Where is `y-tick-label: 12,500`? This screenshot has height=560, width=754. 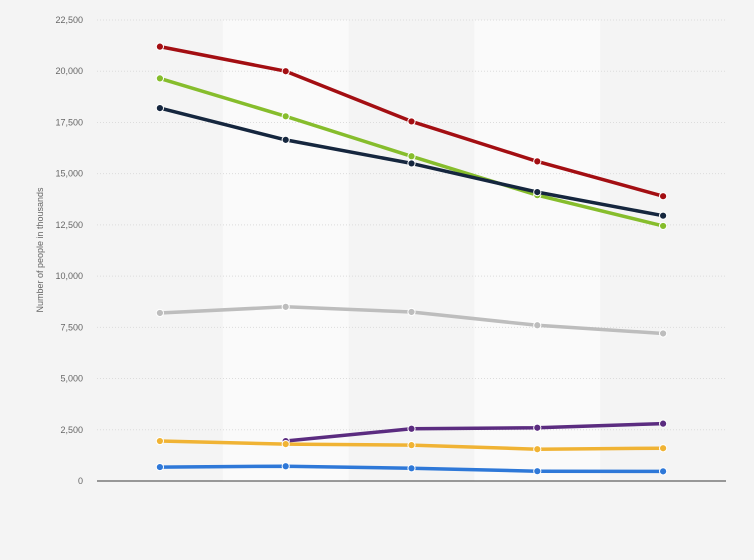
y-tick-label: 12,500 is located at coordinates (69, 225).